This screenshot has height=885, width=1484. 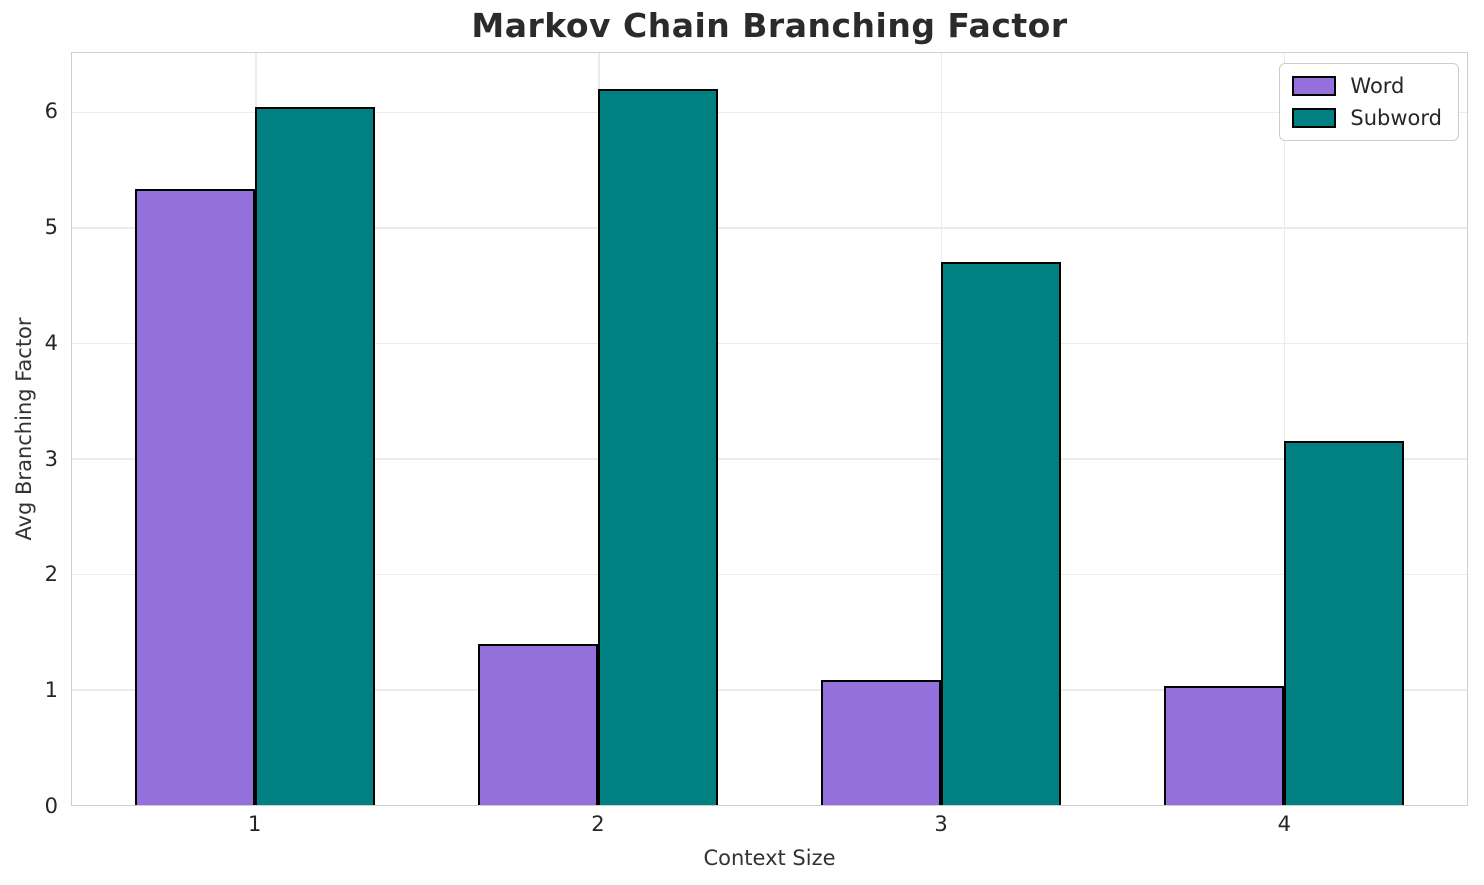 I want to click on y-axis-ticks: 0 1 2 3 4 5 6, so click(x=29, y=435).